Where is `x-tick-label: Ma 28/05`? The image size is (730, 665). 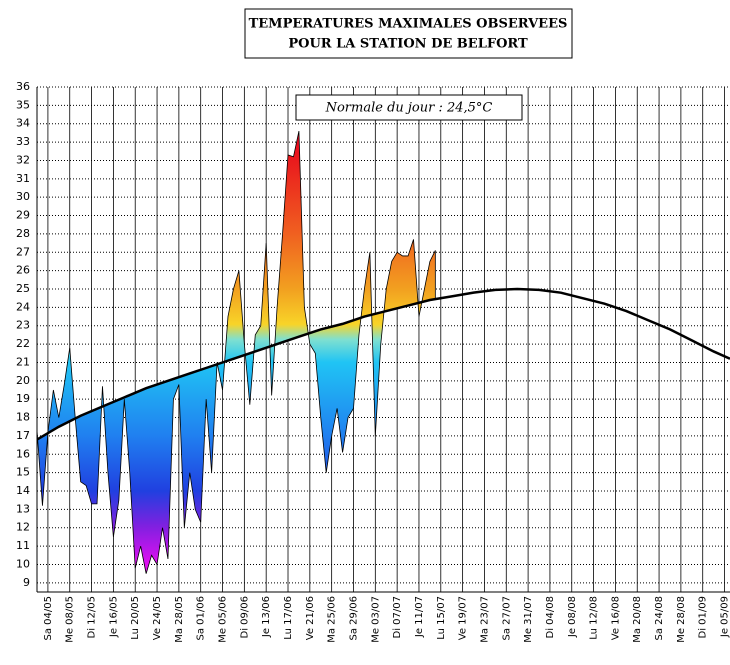
x-tick-label: Ma 28/05 is located at coordinates (179, 619).